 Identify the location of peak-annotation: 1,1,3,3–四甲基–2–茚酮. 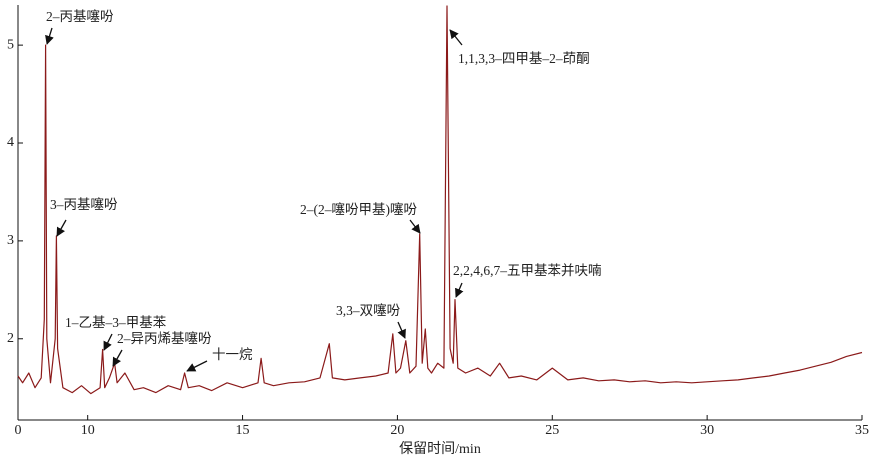
(524, 58).